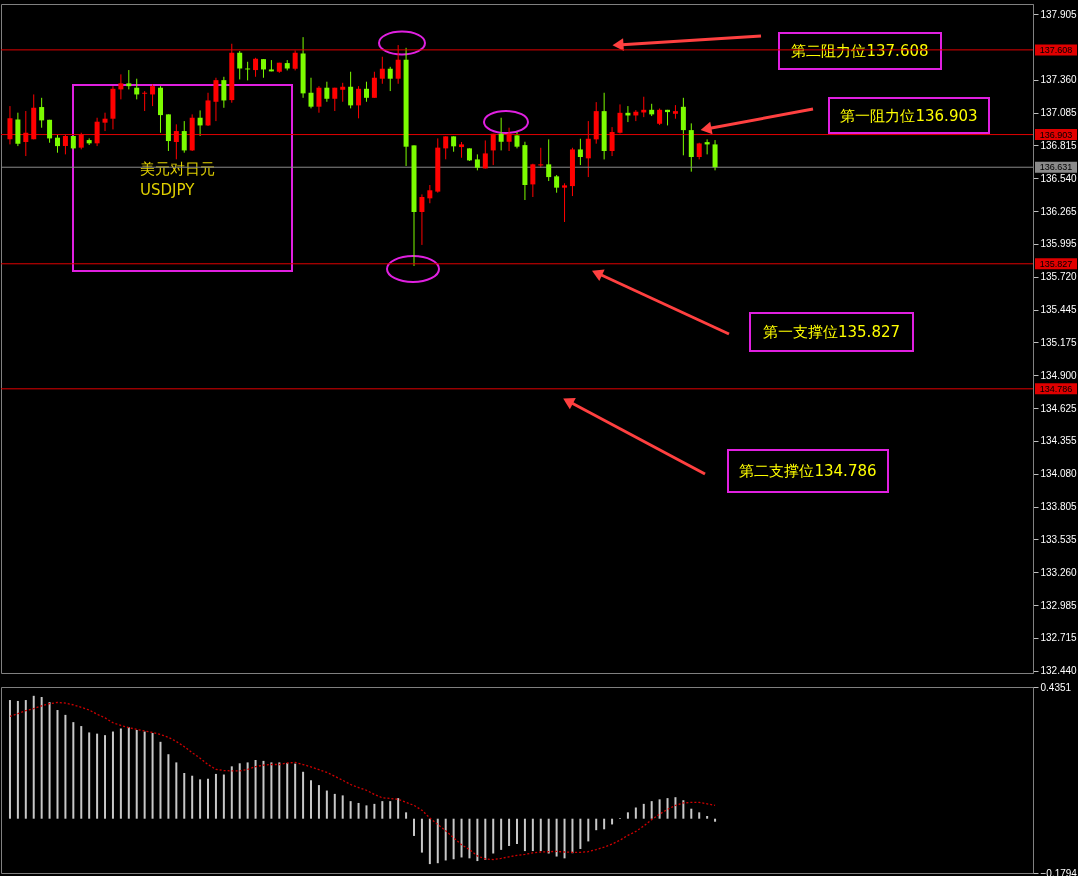 Image resolution: width=1080 pixels, height=876 pixels. I want to click on y-tick-label: 132.440, so click(1059, 671).